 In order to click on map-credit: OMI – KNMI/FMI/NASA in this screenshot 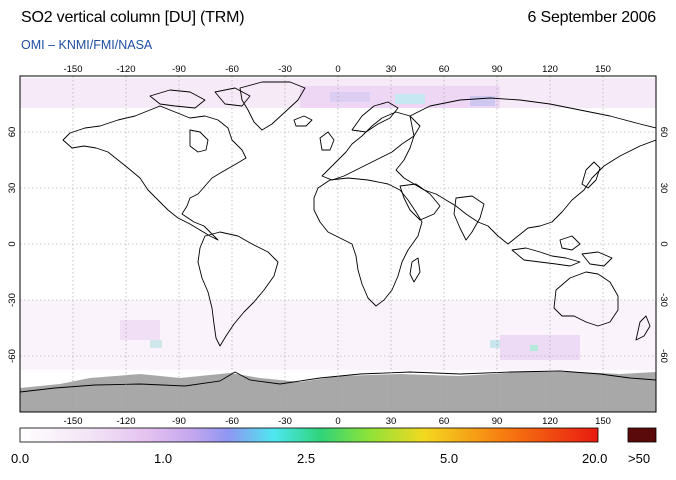, I will do `click(87, 45)`.